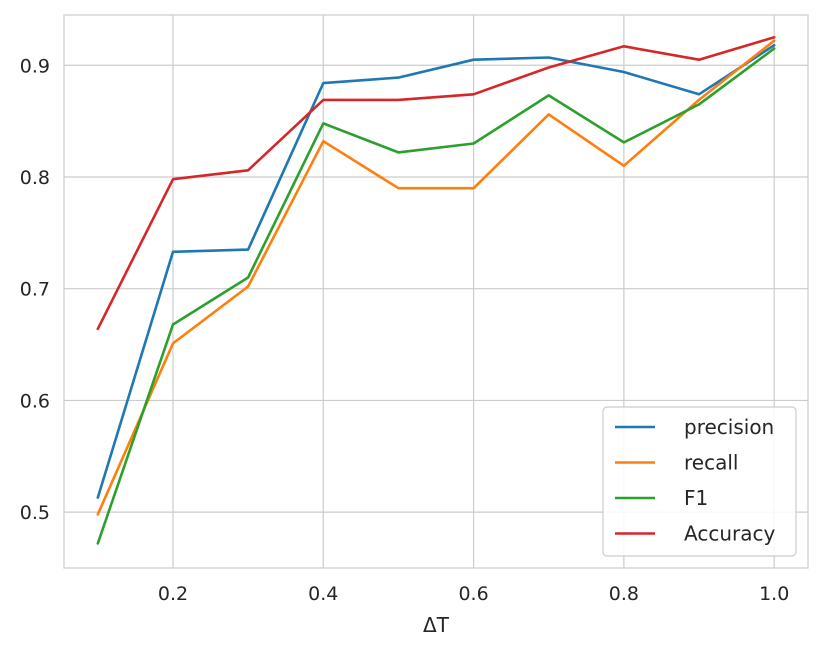 The width and height of the screenshot is (823, 658). Describe the element at coordinates (774, 594) in the screenshot. I see `x-tick-label: 1.0` at that location.